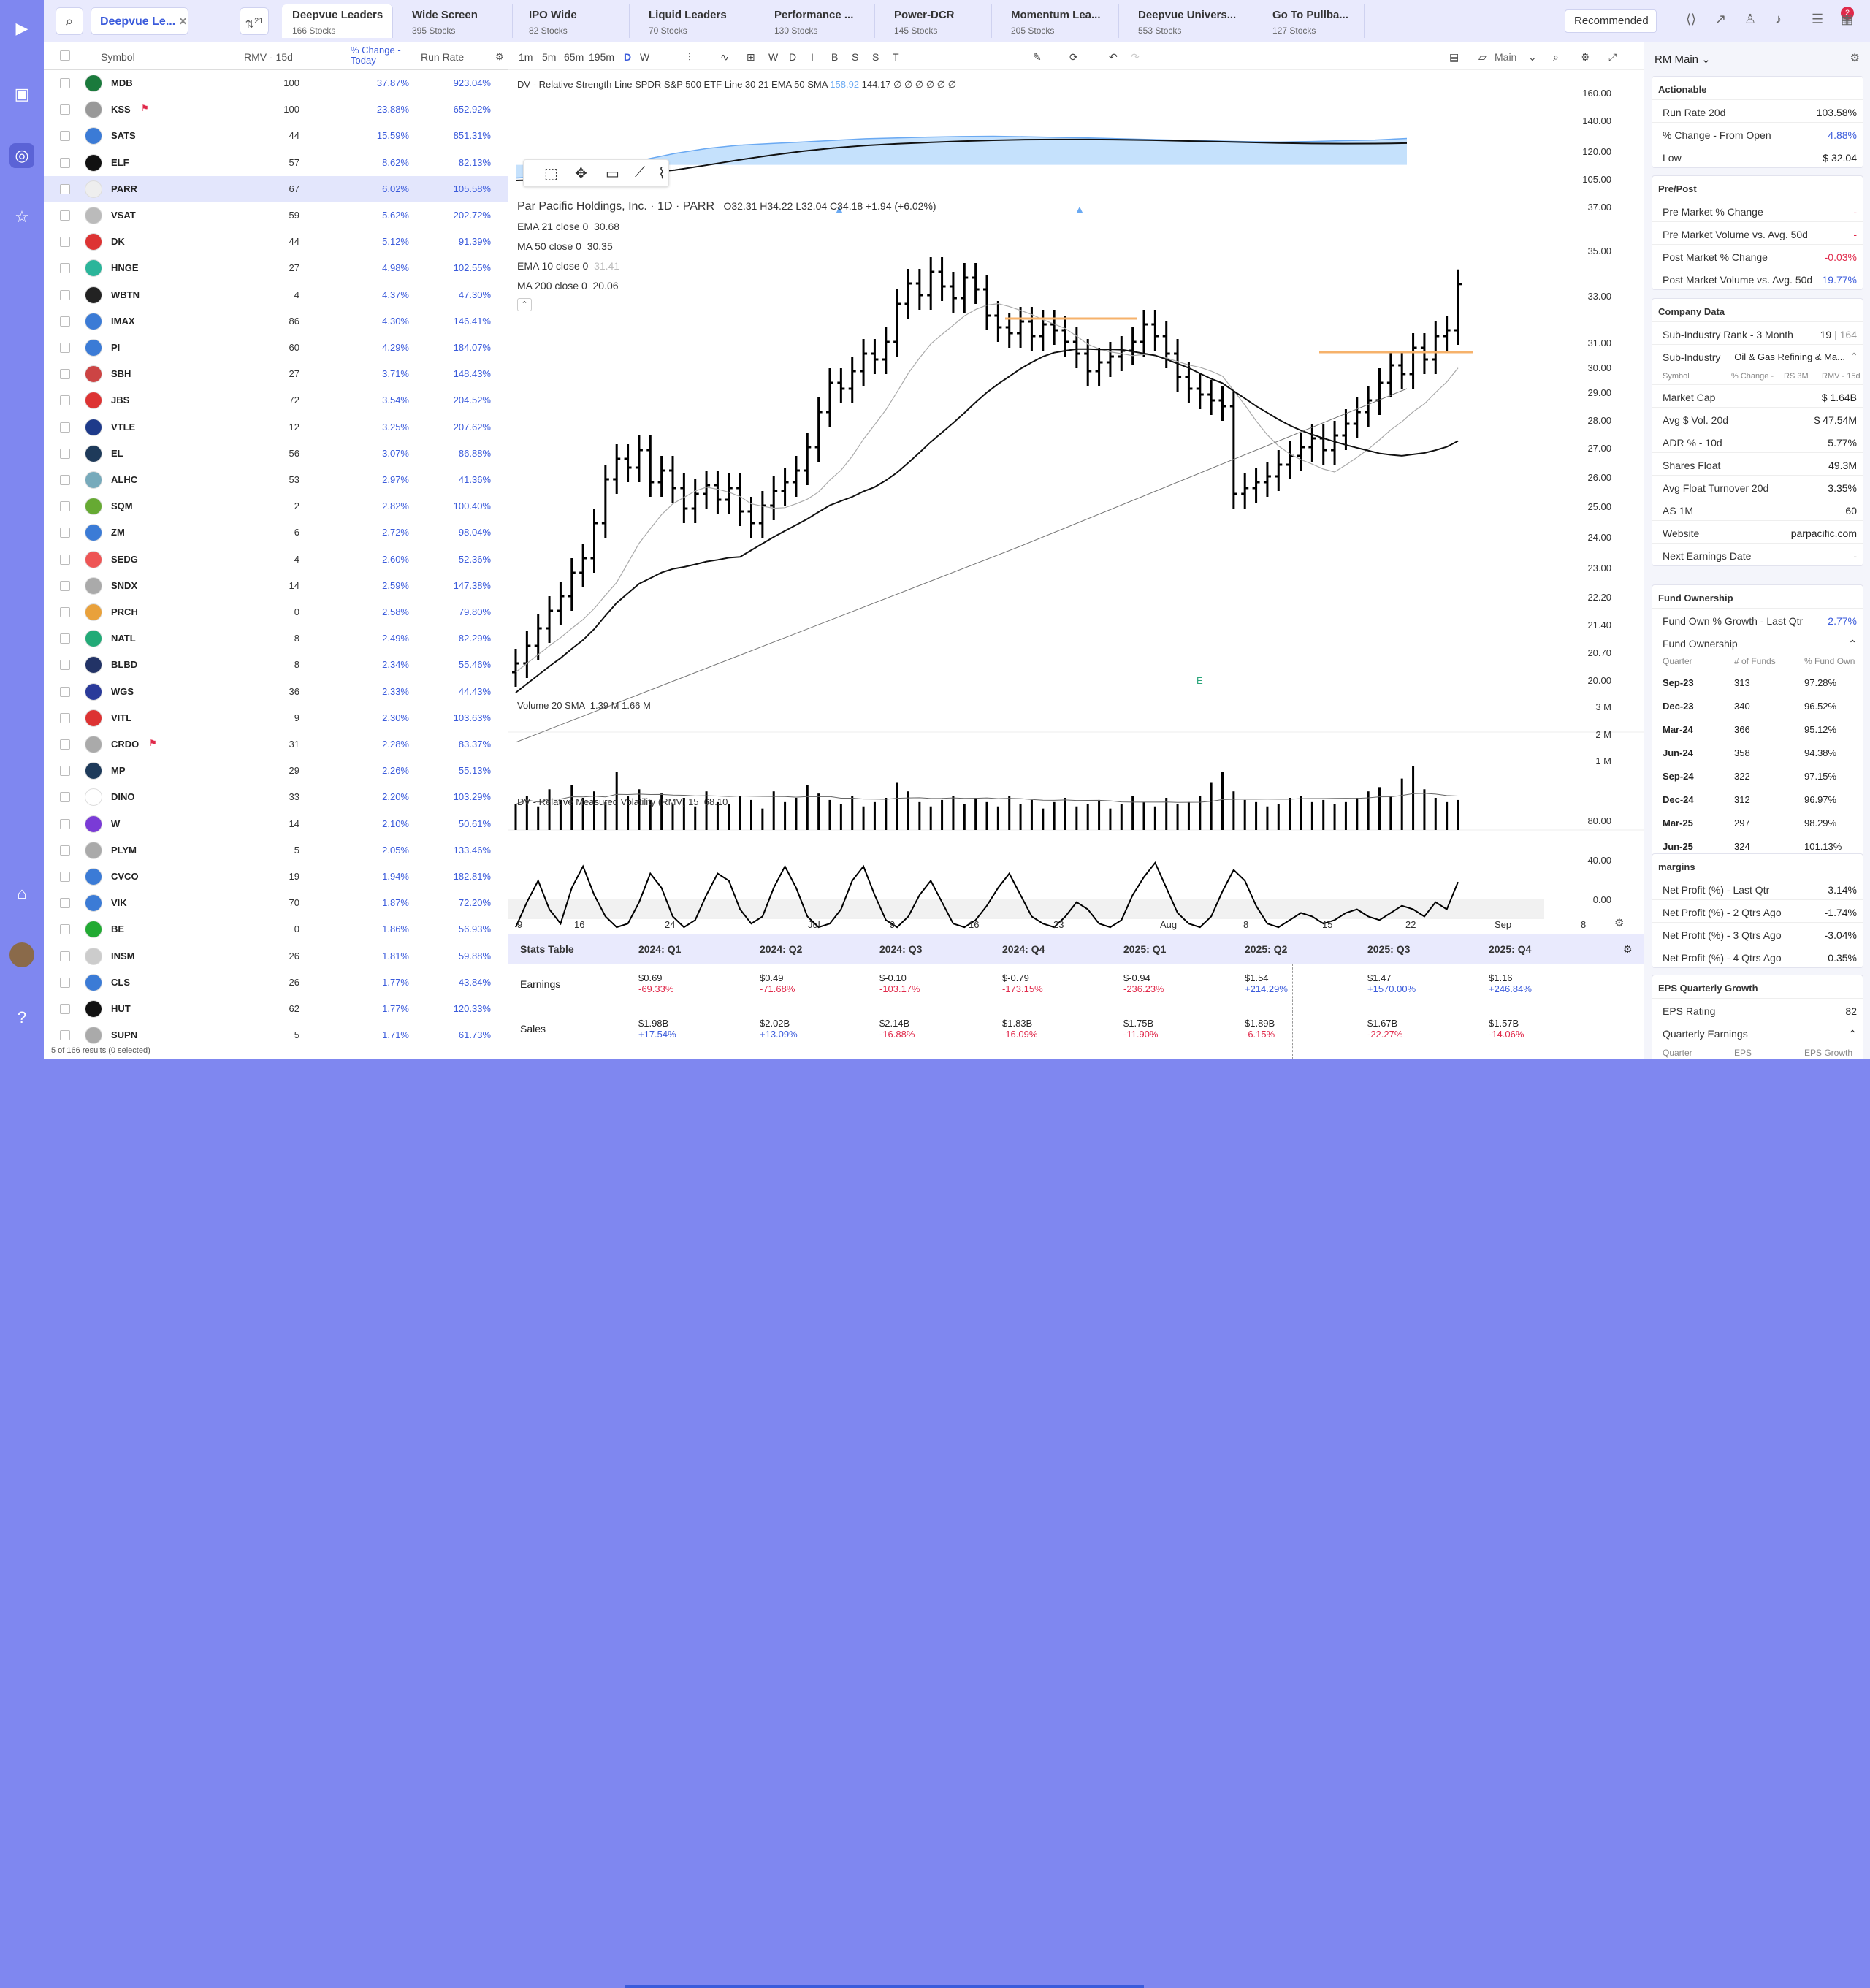 The image size is (1870, 1988). I want to click on col-runrate: Run Rate, so click(443, 57).